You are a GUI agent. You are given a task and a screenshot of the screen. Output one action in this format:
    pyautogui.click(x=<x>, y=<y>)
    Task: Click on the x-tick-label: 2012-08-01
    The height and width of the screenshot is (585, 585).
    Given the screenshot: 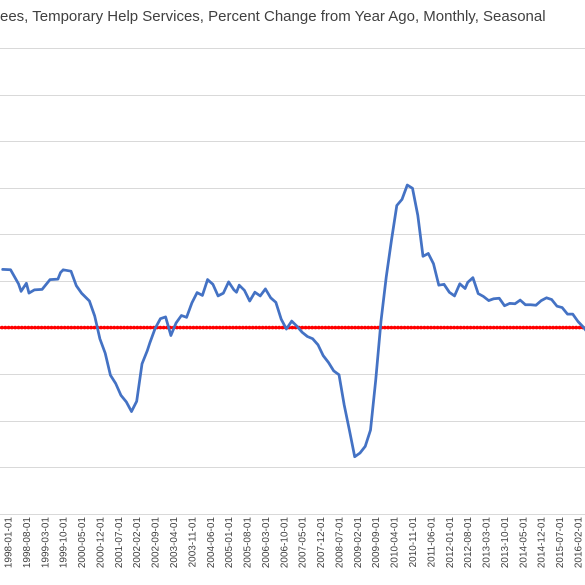 What is the action you would take?
    pyautogui.click(x=468, y=543)
    